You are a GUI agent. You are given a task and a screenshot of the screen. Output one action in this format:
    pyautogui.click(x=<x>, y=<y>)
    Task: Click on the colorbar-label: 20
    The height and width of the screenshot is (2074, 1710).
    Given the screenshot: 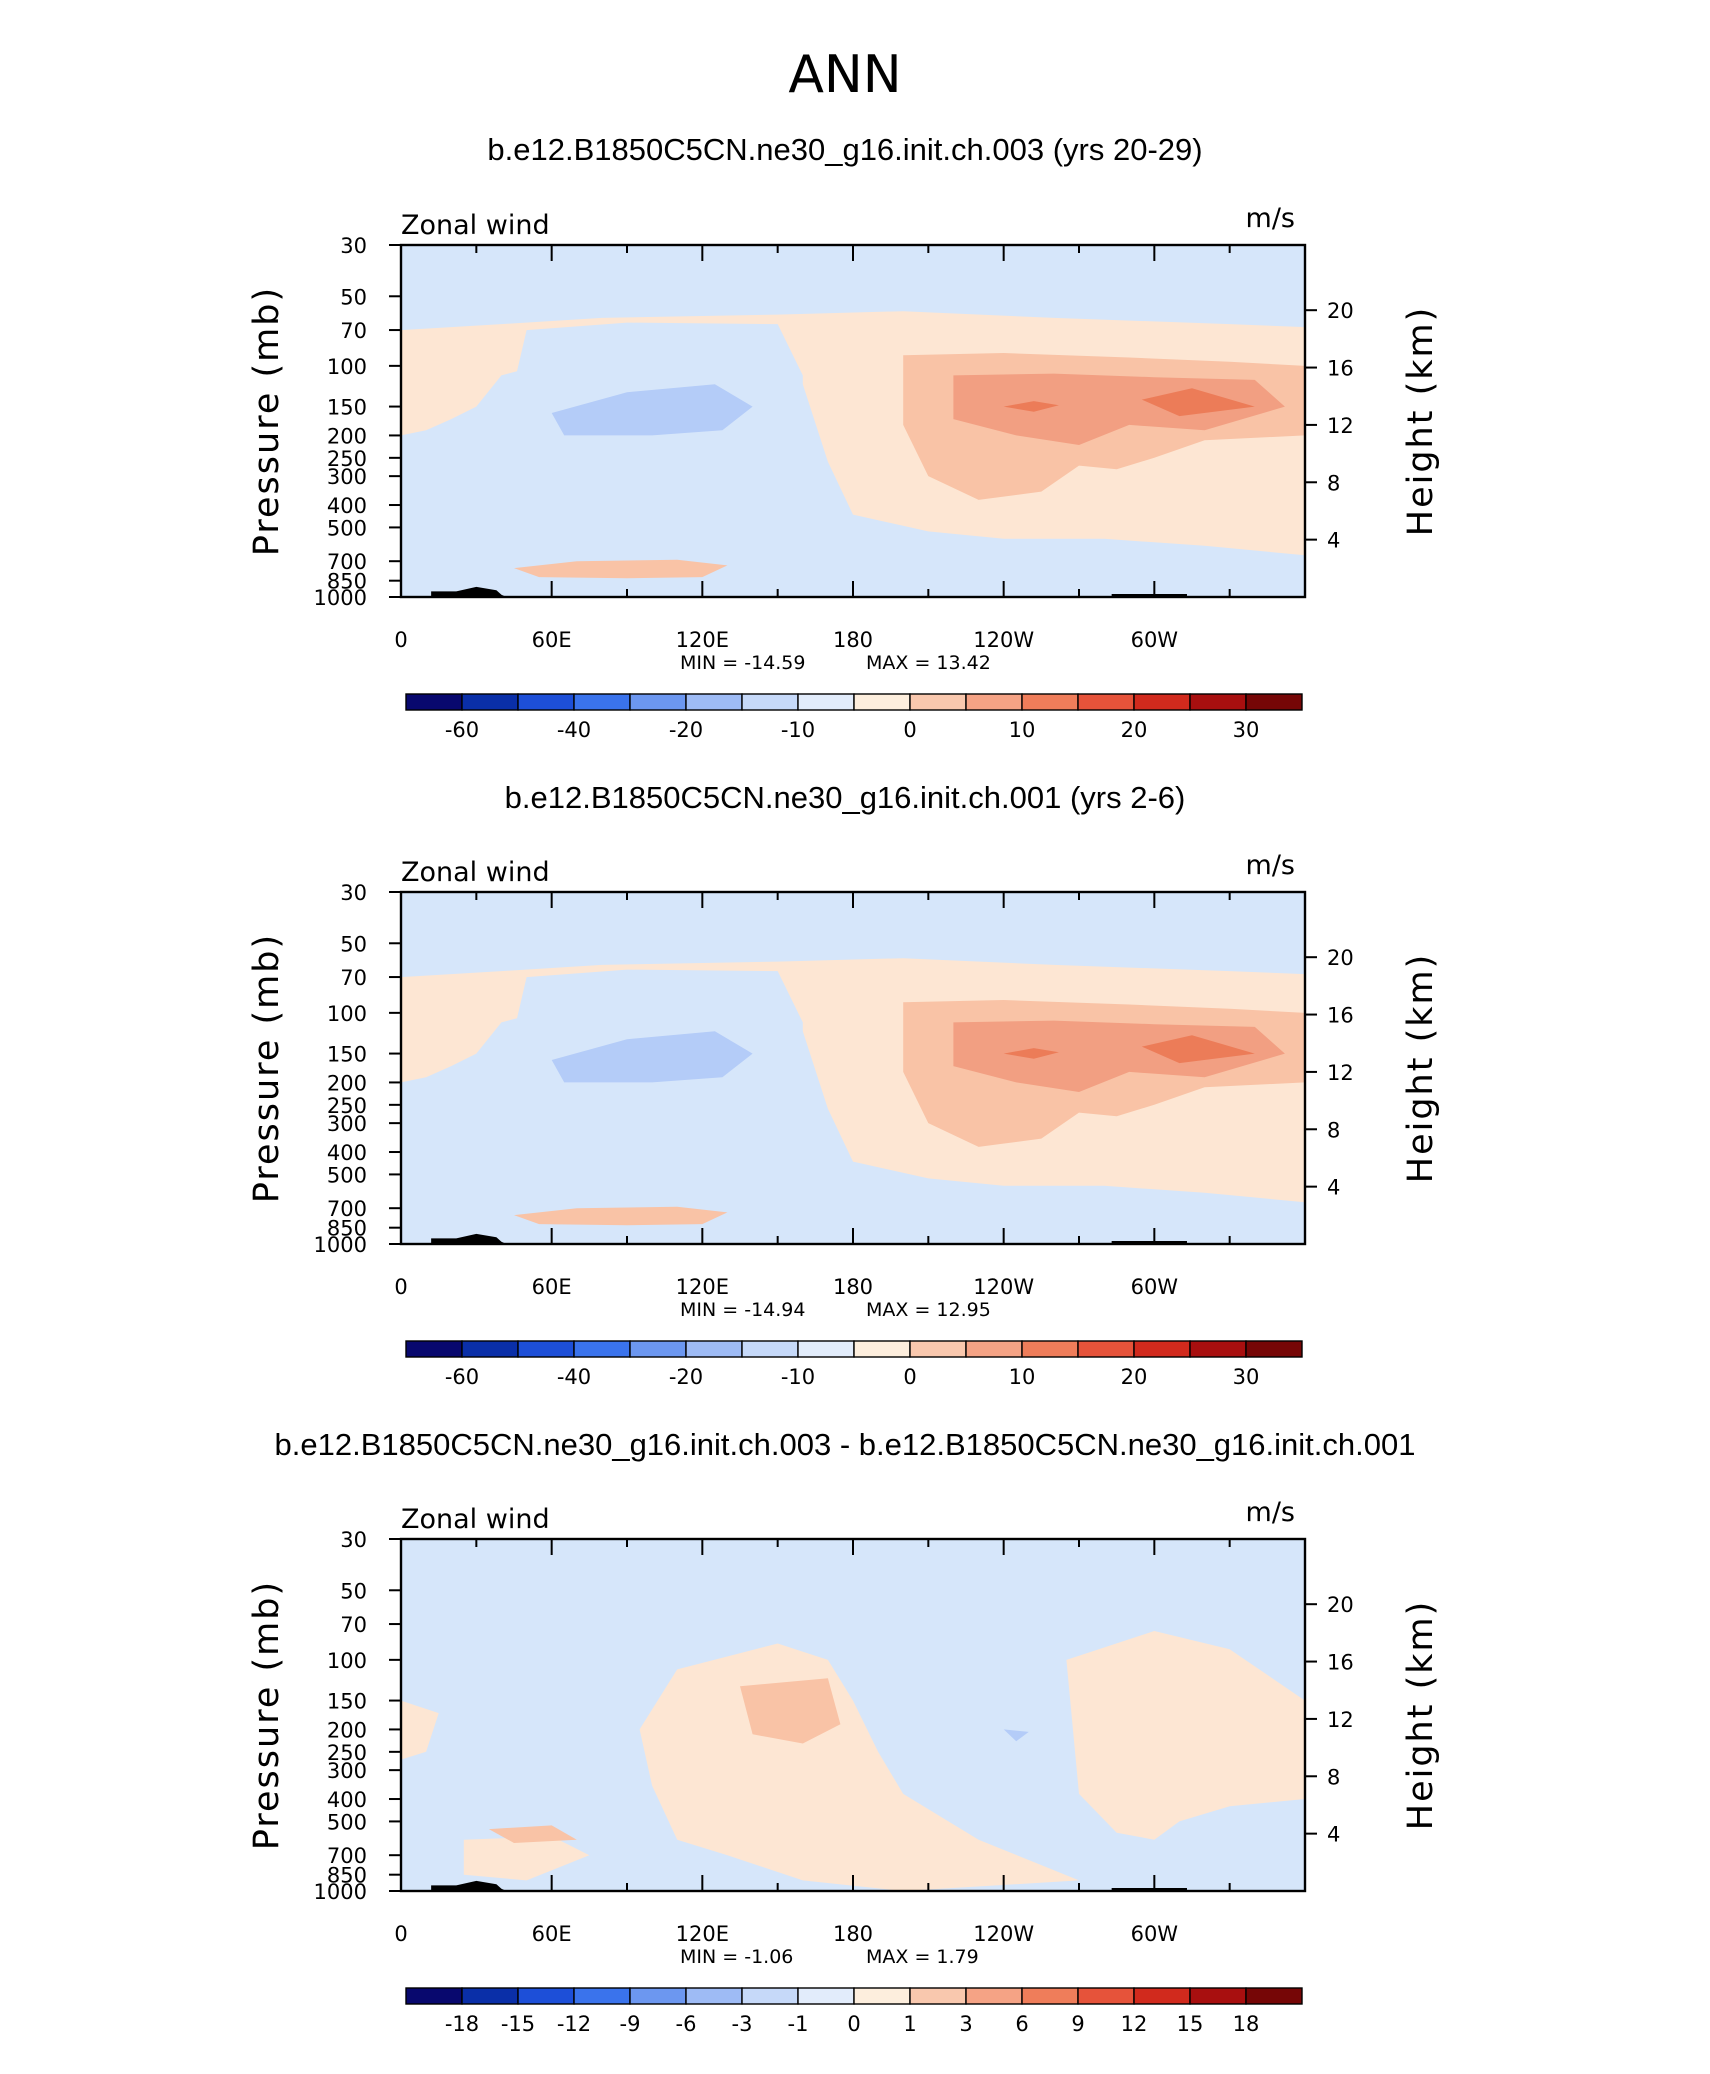 What is the action you would take?
    pyautogui.click(x=1134, y=1377)
    